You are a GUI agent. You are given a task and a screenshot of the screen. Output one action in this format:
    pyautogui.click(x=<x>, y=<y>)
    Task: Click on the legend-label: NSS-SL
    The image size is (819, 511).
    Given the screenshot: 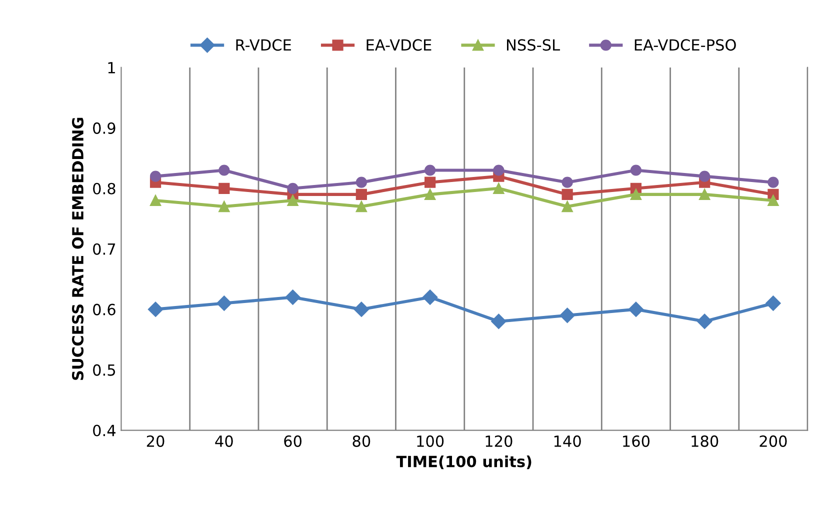 What is the action you would take?
    pyautogui.click(x=533, y=45)
    